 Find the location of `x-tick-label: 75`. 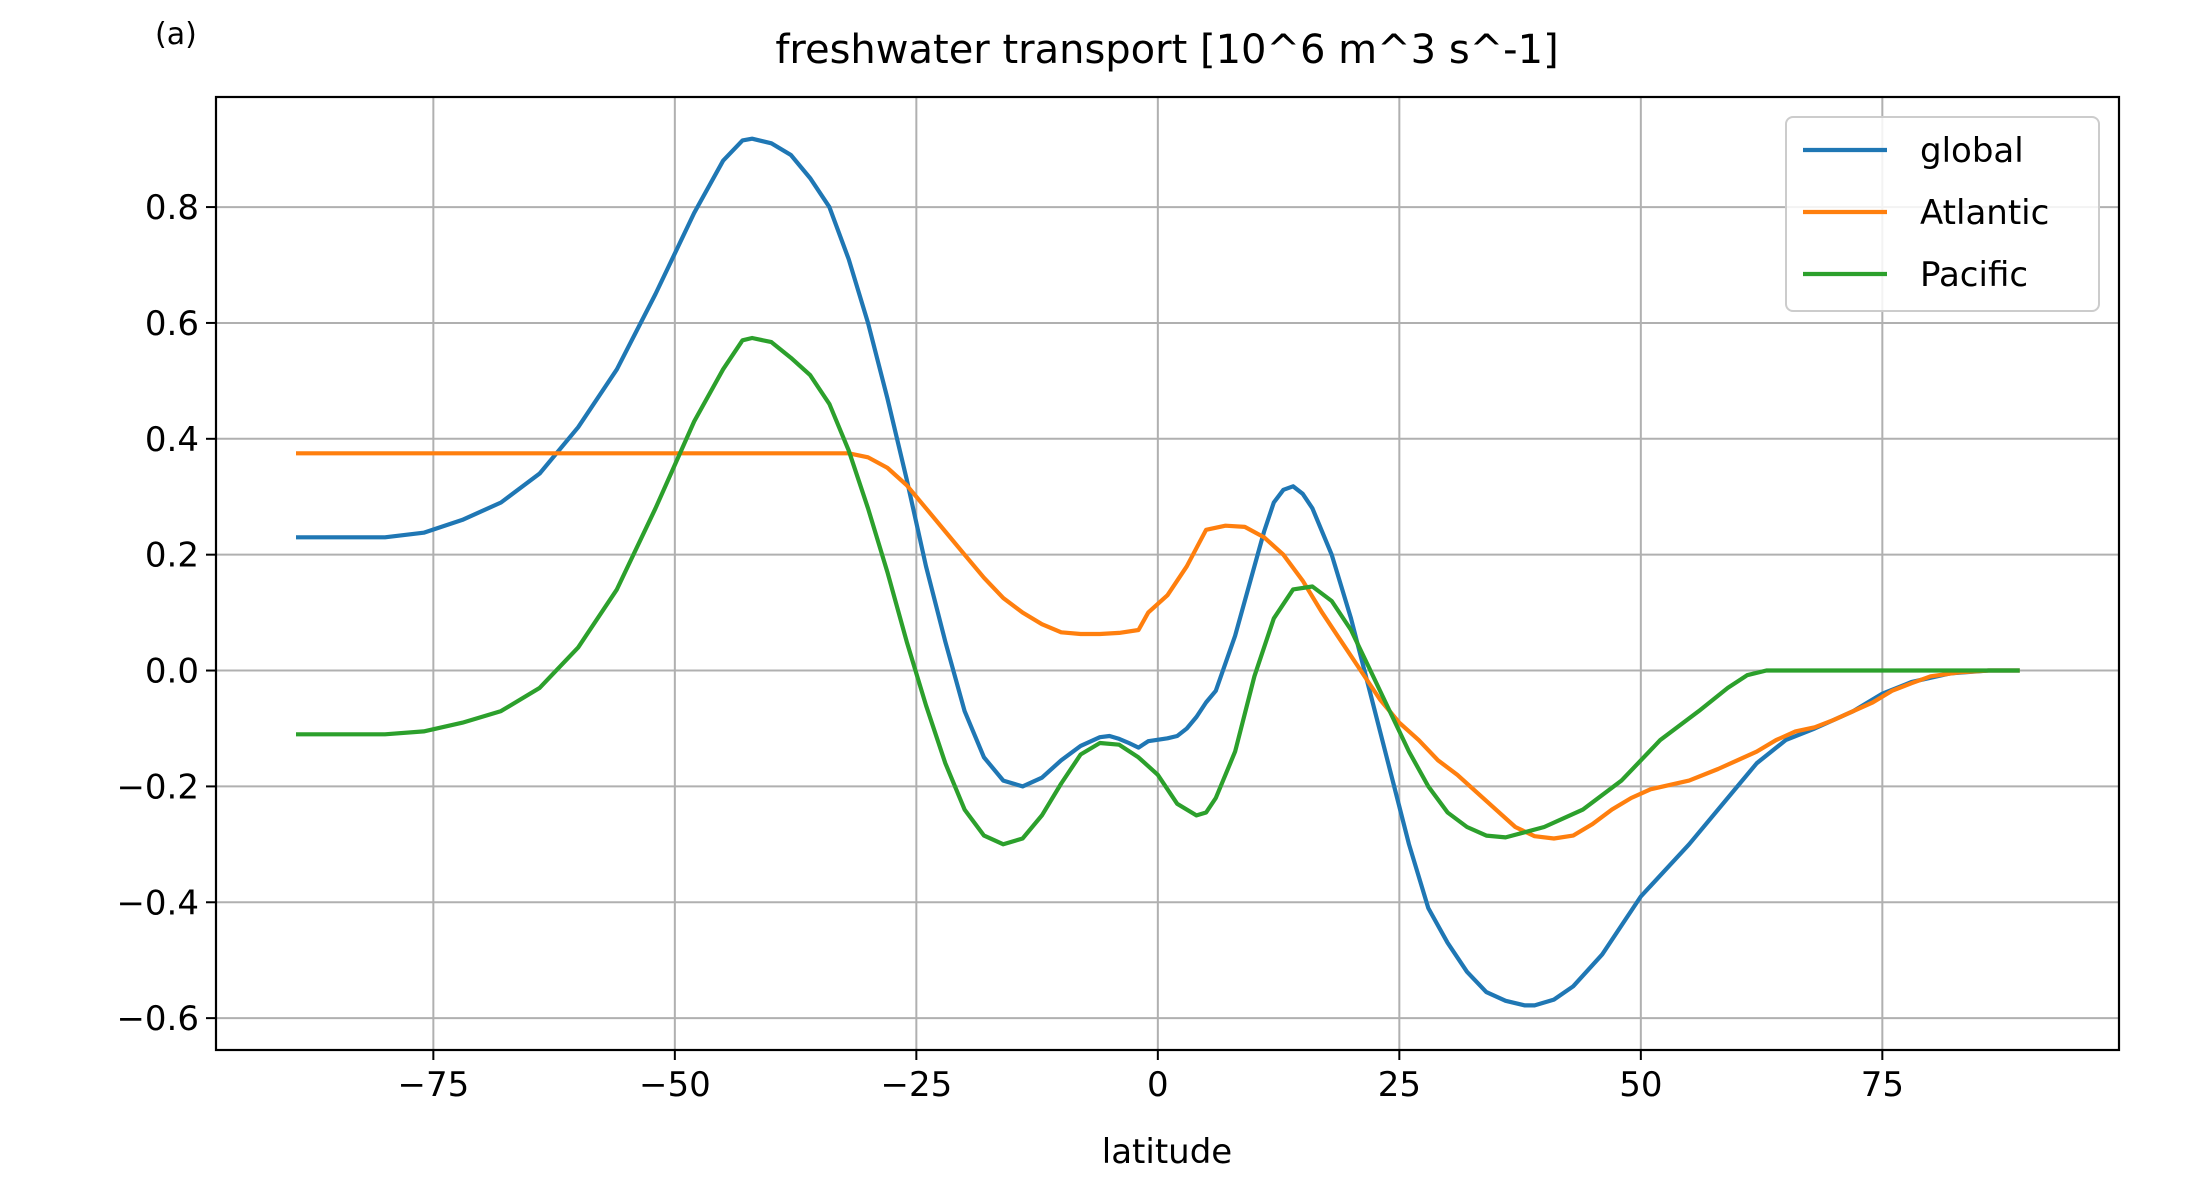

x-tick-label: 75 is located at coordinates (1882, 1085).